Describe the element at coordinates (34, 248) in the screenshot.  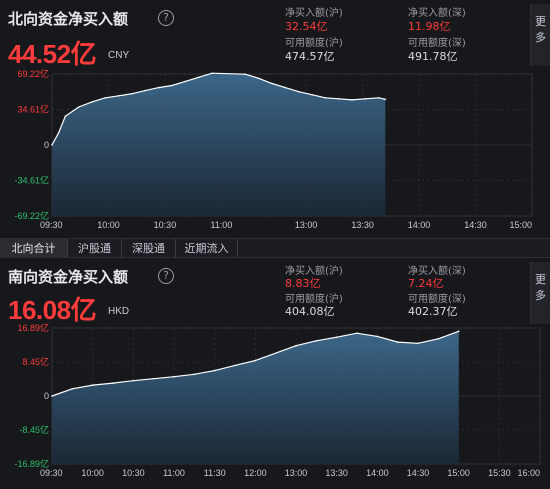
I see `tab-north-total: 北向合计` at that location.